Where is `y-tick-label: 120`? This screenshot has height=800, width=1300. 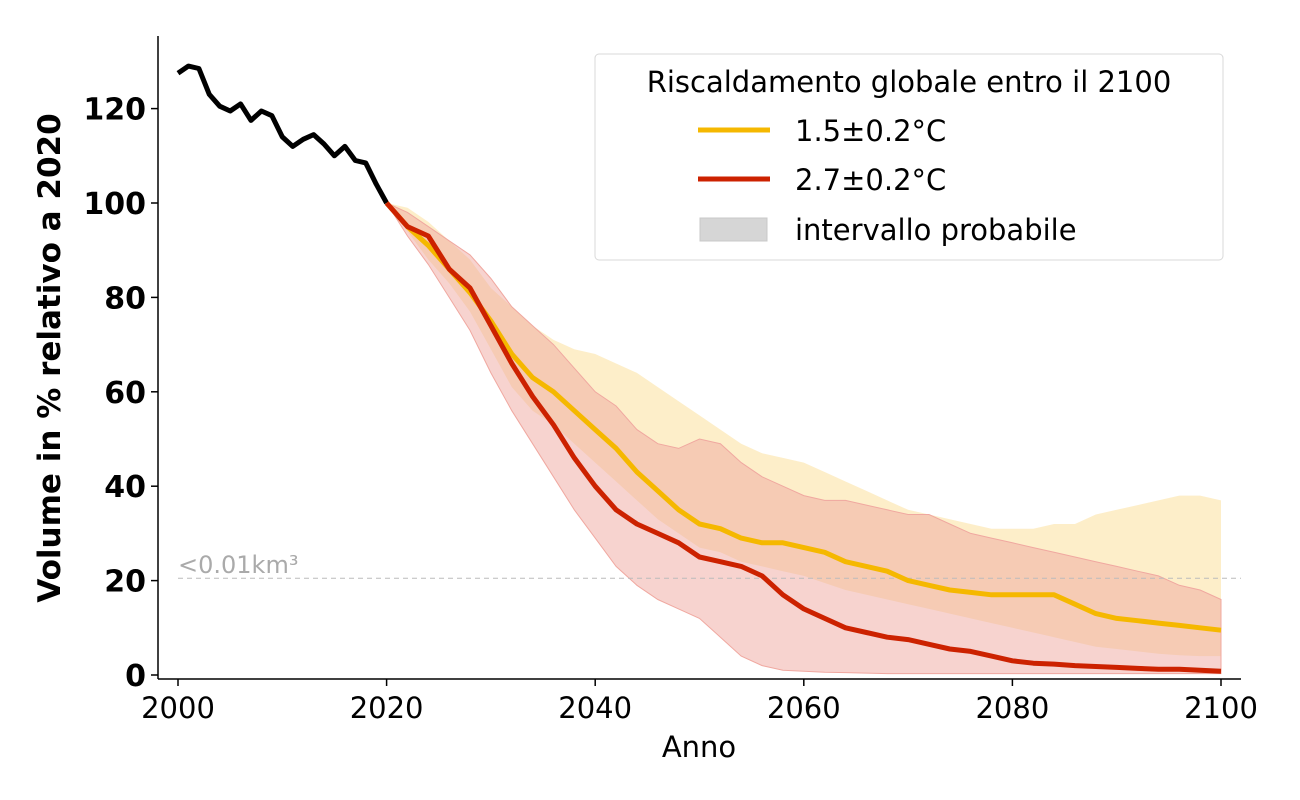 y-tick-label: 120 is located at coordinates (114, 110).